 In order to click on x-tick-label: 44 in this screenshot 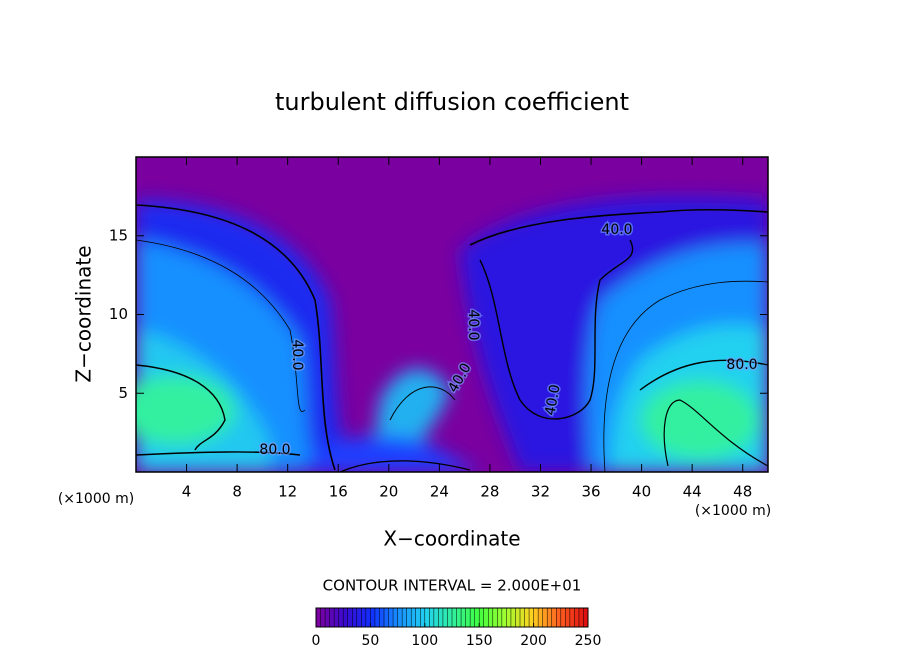, I will do `click(692, 492)`.